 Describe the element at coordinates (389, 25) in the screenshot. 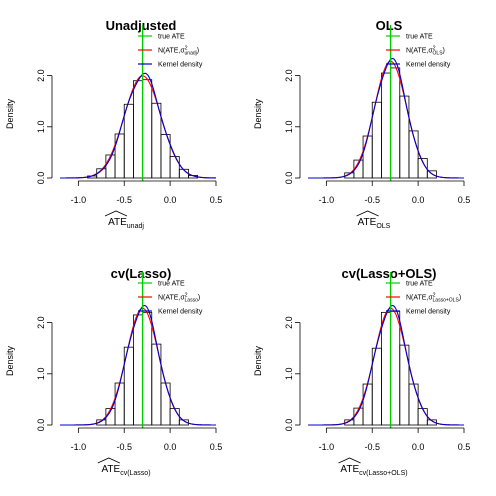

I see `panel-title: OLS` at that location.